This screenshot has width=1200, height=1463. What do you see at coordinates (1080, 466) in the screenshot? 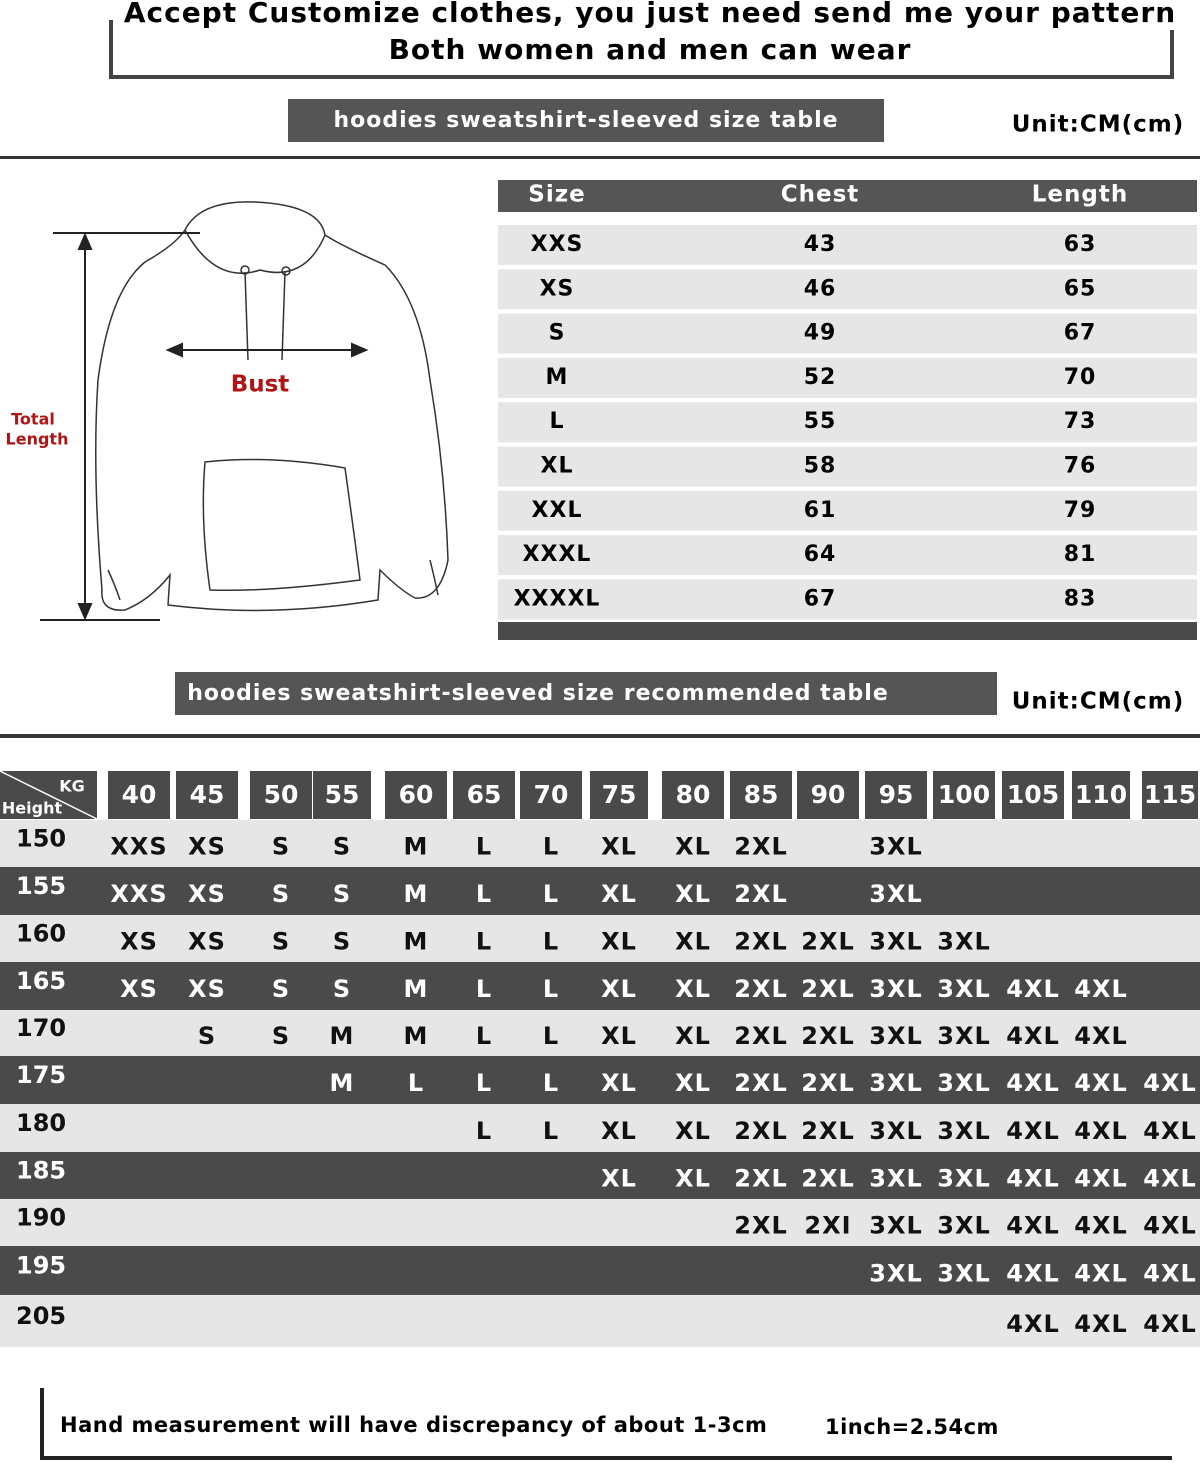
I see `table-cell: 76` at bounding box center [1080, 466].